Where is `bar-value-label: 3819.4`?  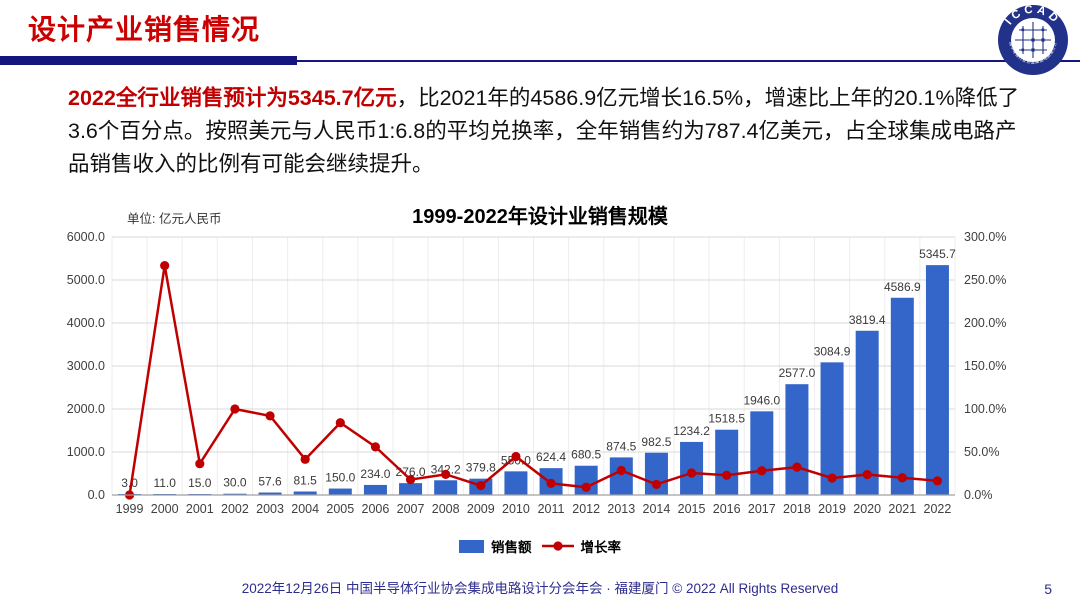
bar-value-label: 3819.4 is located at coordinates (867, 320).